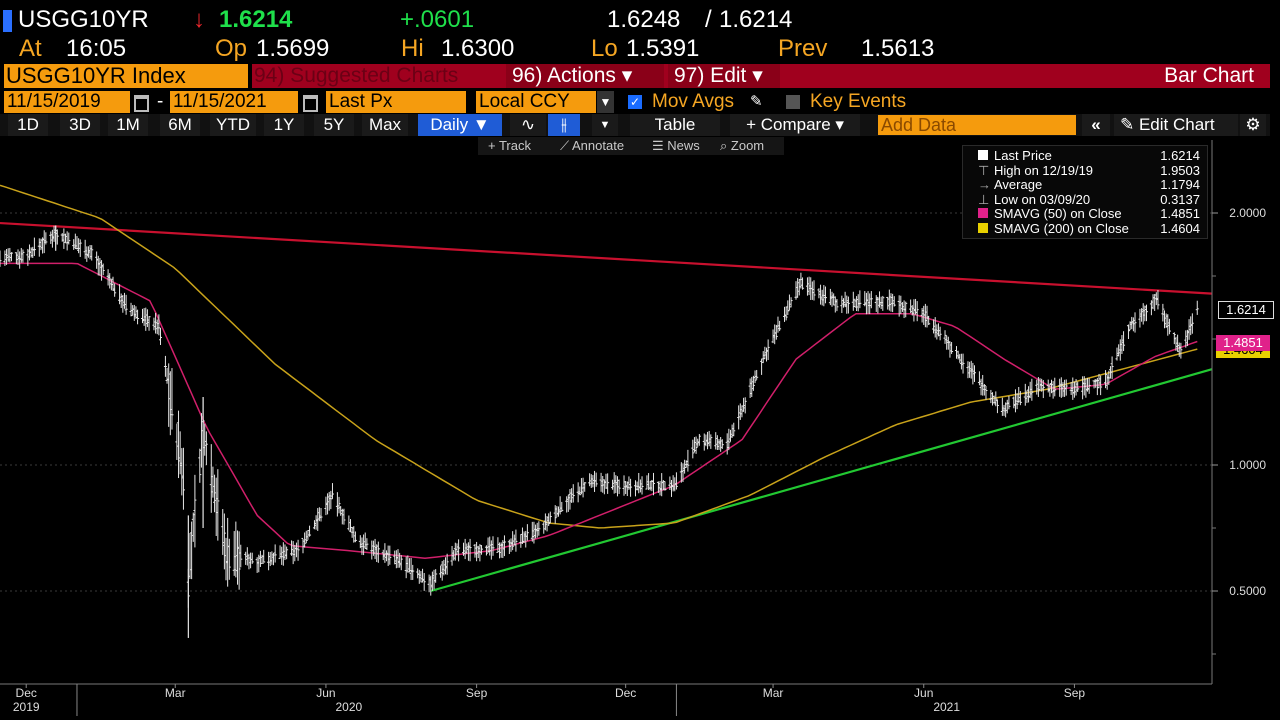  Describe the element at coordinates (756, 101) in the screenshot. I see `pencil-icon: ✎` at that location.